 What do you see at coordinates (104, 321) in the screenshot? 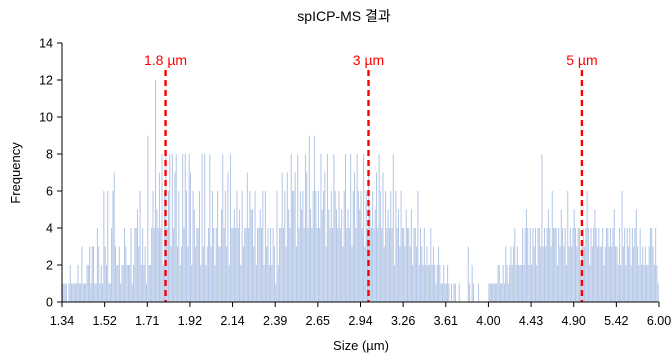
I see `x-tick-label: 1.52` at bounding box center [104, 321].